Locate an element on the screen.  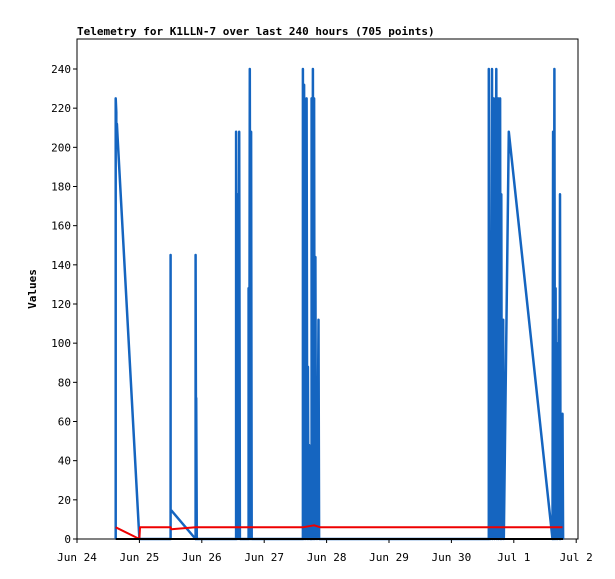
y-tick-label: 0 is located at coordinates (67, 539).